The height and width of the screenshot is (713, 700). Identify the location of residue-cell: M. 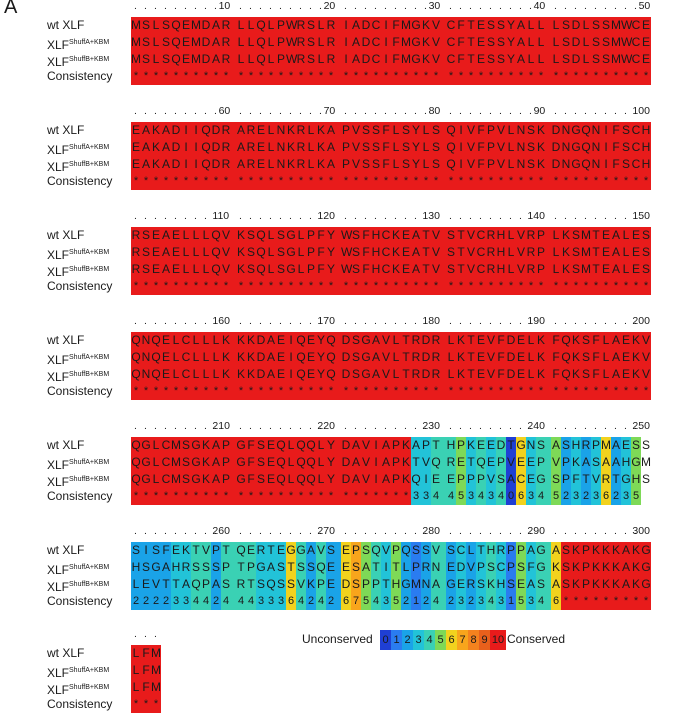
(586, 269).